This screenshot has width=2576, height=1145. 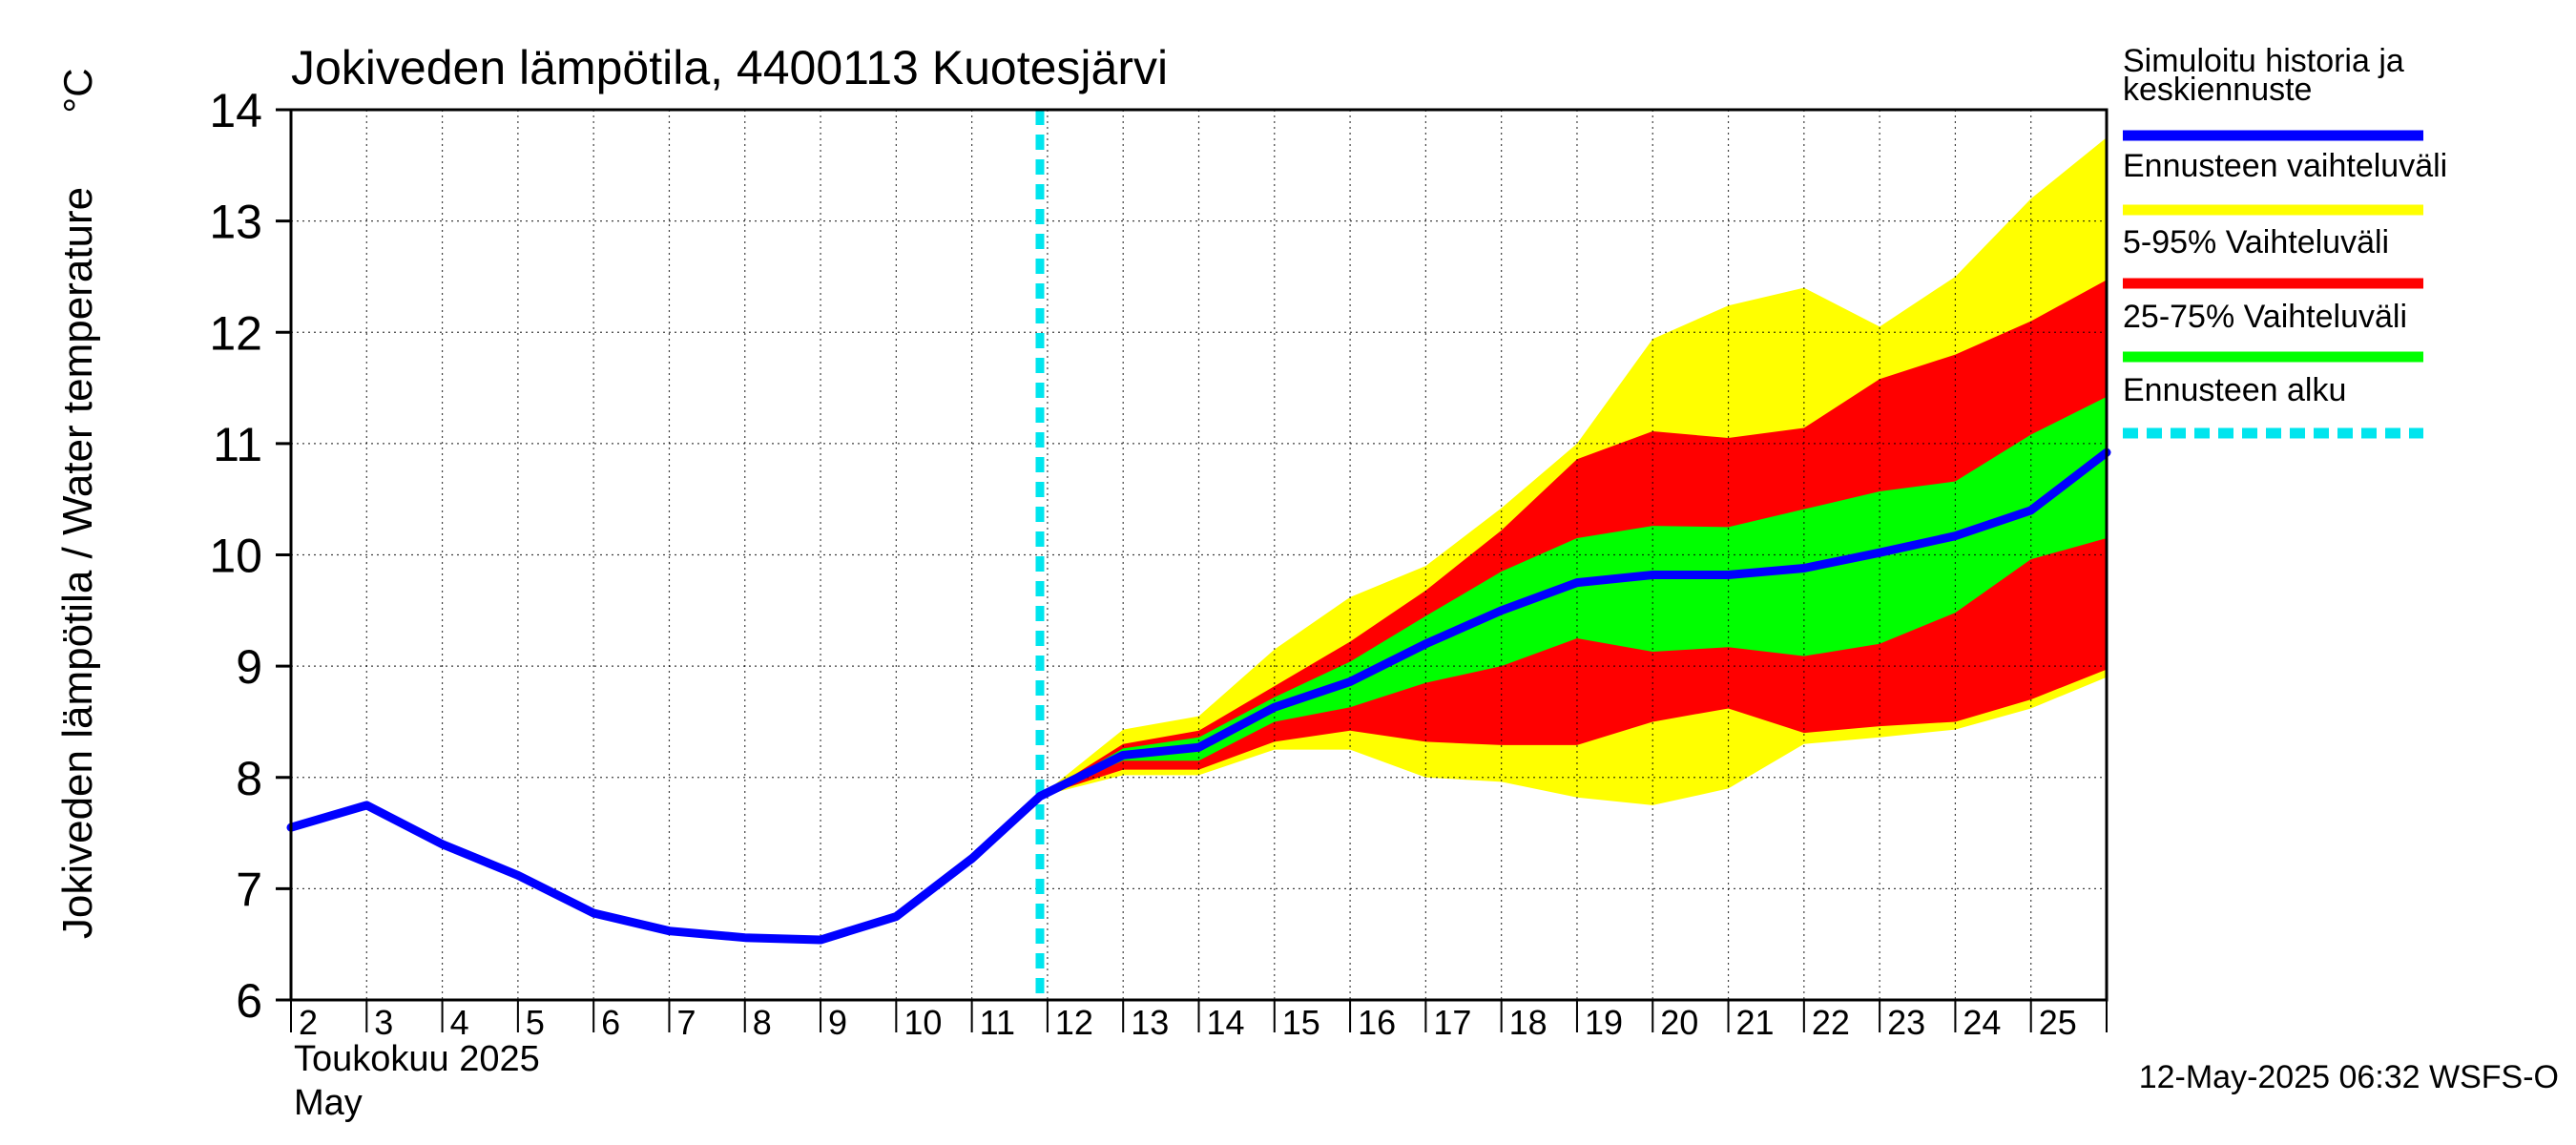 What do you see at coordinates (1301, 1022) in the screenshot?
I see `x-tick-label: 15` at bounding box center [1301, 1022].